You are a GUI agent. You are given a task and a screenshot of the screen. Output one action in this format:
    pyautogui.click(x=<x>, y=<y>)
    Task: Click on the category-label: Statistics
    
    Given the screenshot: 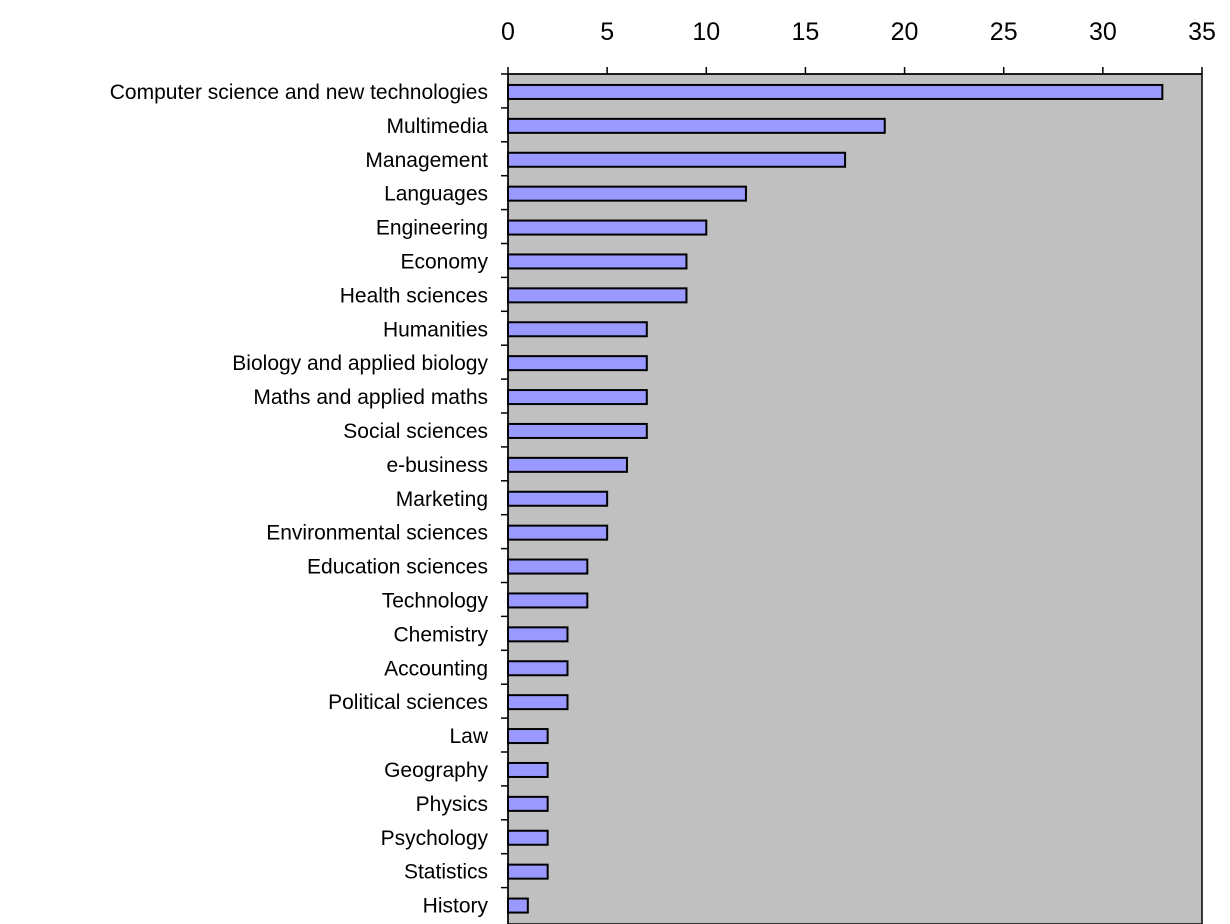 What is the action you would take?
    pyautogui.click(x=446, y=872)
    